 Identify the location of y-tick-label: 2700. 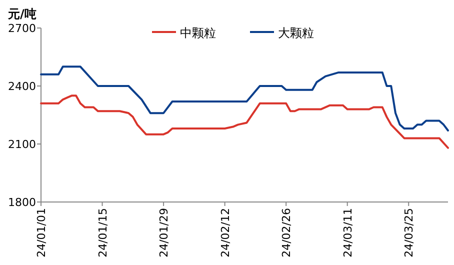
(22, 28).